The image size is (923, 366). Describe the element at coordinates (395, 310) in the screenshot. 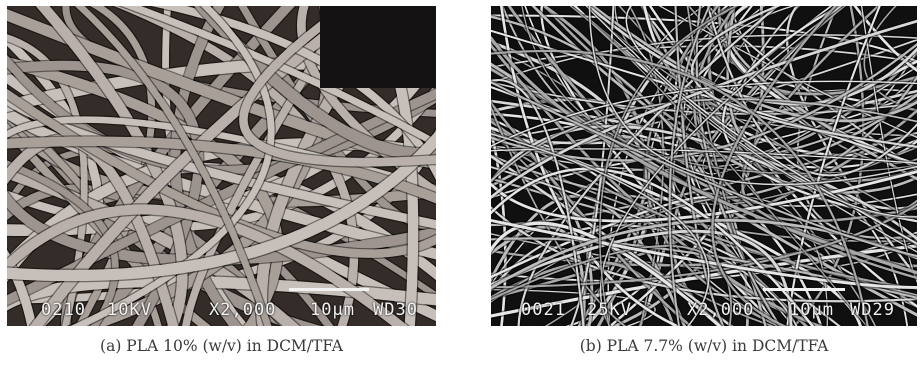

I see `sem-wd-a: WD30` at that location.